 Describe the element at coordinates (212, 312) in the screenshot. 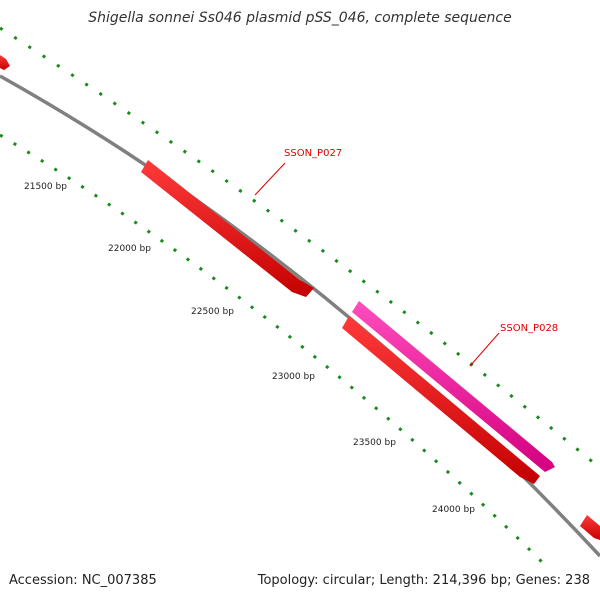

I see `bp-label-22500: 22500 bp` at that location.